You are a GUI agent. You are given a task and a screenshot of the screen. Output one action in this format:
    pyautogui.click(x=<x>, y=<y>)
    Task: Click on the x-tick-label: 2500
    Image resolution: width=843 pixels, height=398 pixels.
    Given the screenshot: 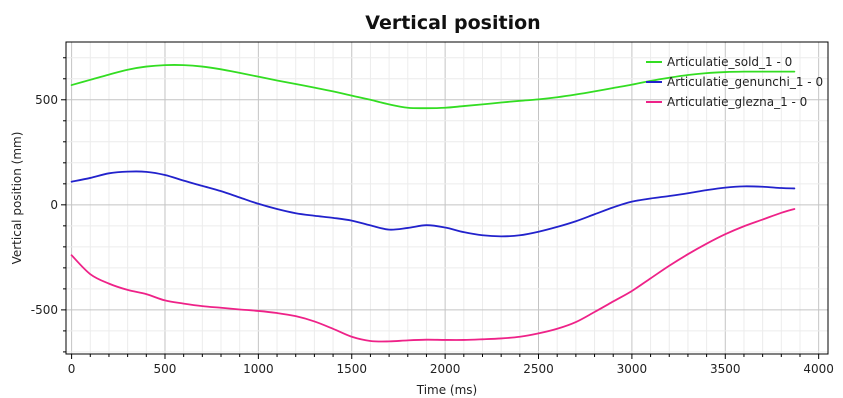 What is the action you would take?
    pyautogui.click(x=538, y=369)
    